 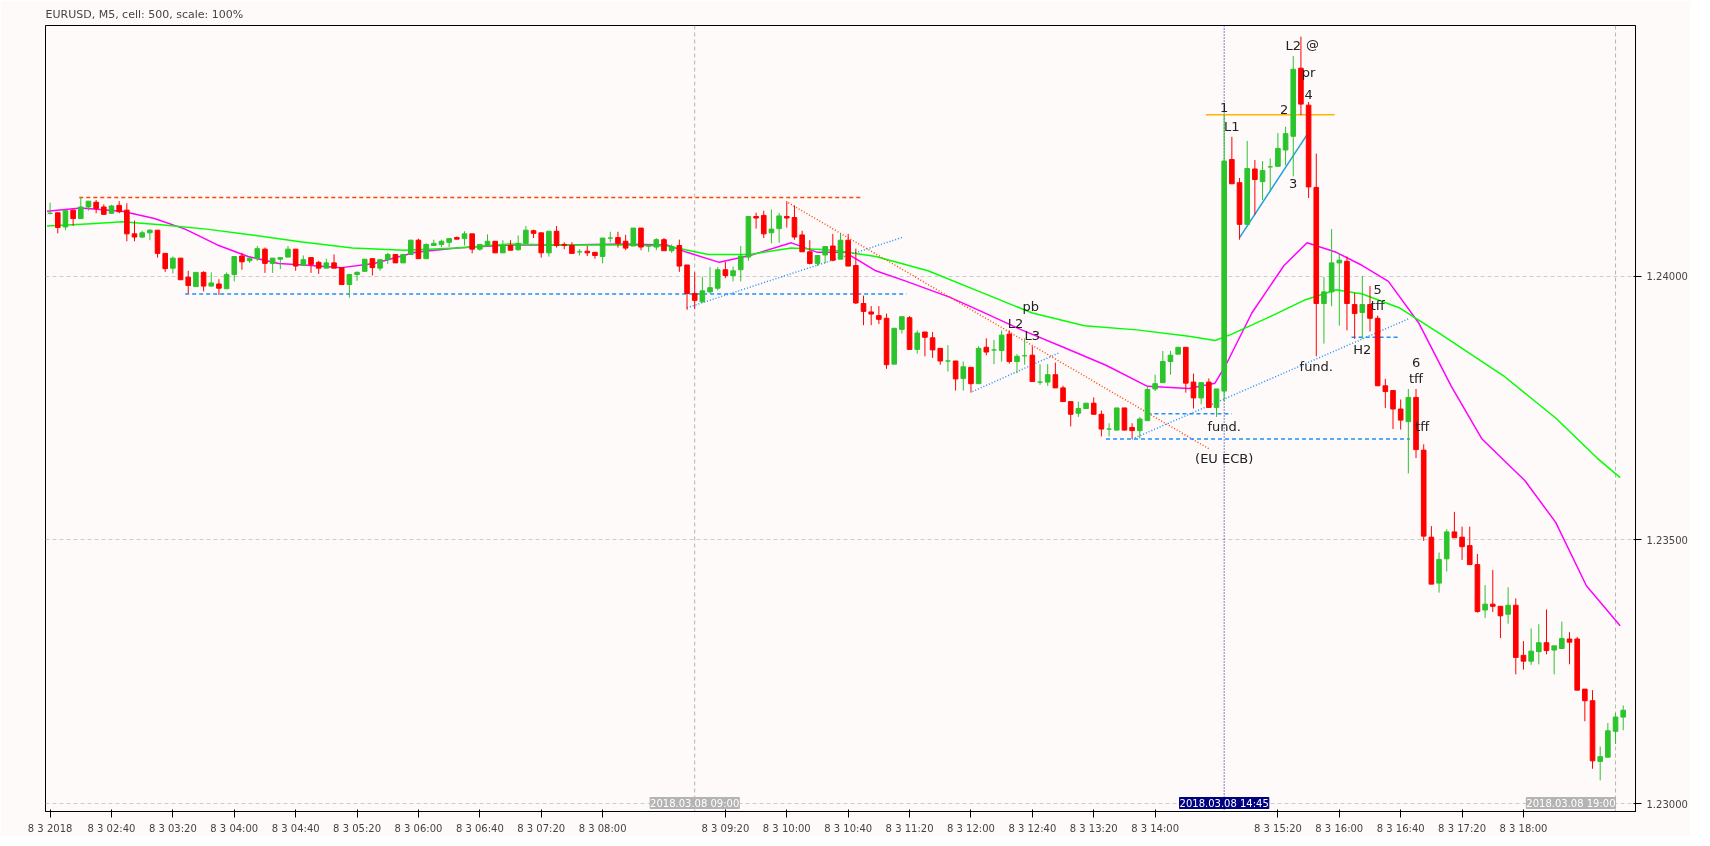 What do you see at coordinates (111, 828) in the screenshot?
I see `x-tick-label: 8 3 02:40` at bounding box center [111, 828].